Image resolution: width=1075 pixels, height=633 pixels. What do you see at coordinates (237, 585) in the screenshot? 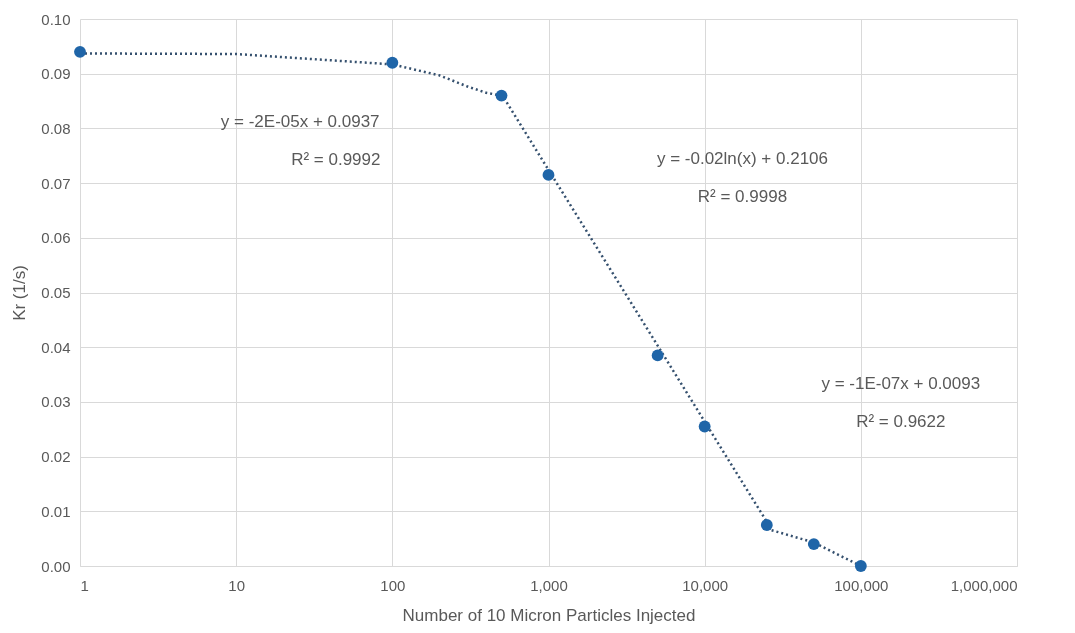
I see `x-tick-label: 10` at bounding box center [237, 585].